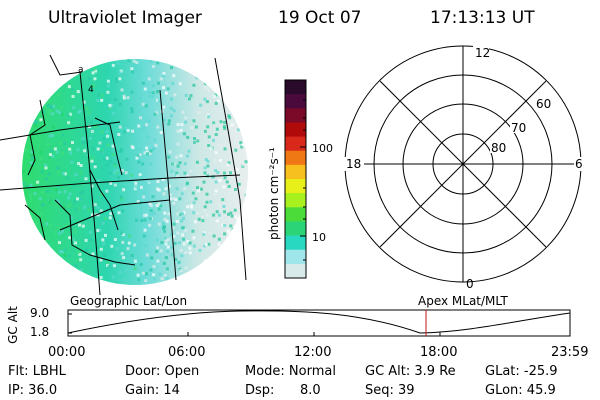 The width and height of the screenshot is (600, 400). I want to click on map-mark-4: 4, so click(91, 90).